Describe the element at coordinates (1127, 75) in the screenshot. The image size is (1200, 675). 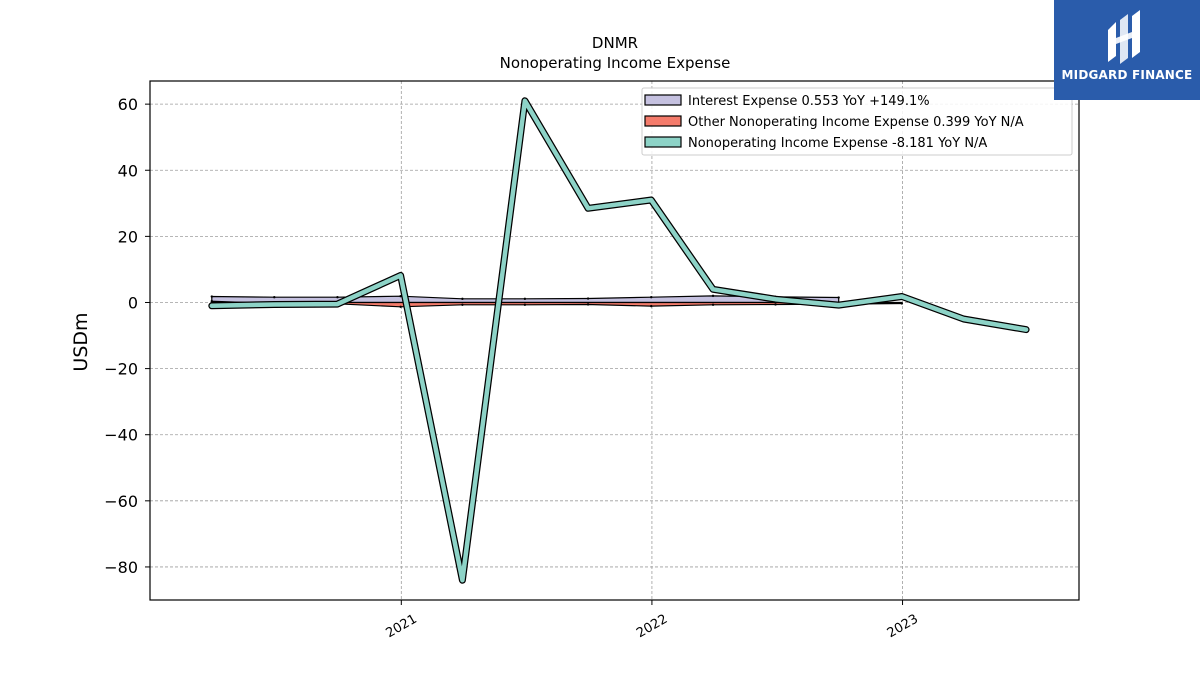
I see `logo-text: MIDGARD FINANCE` at that location.